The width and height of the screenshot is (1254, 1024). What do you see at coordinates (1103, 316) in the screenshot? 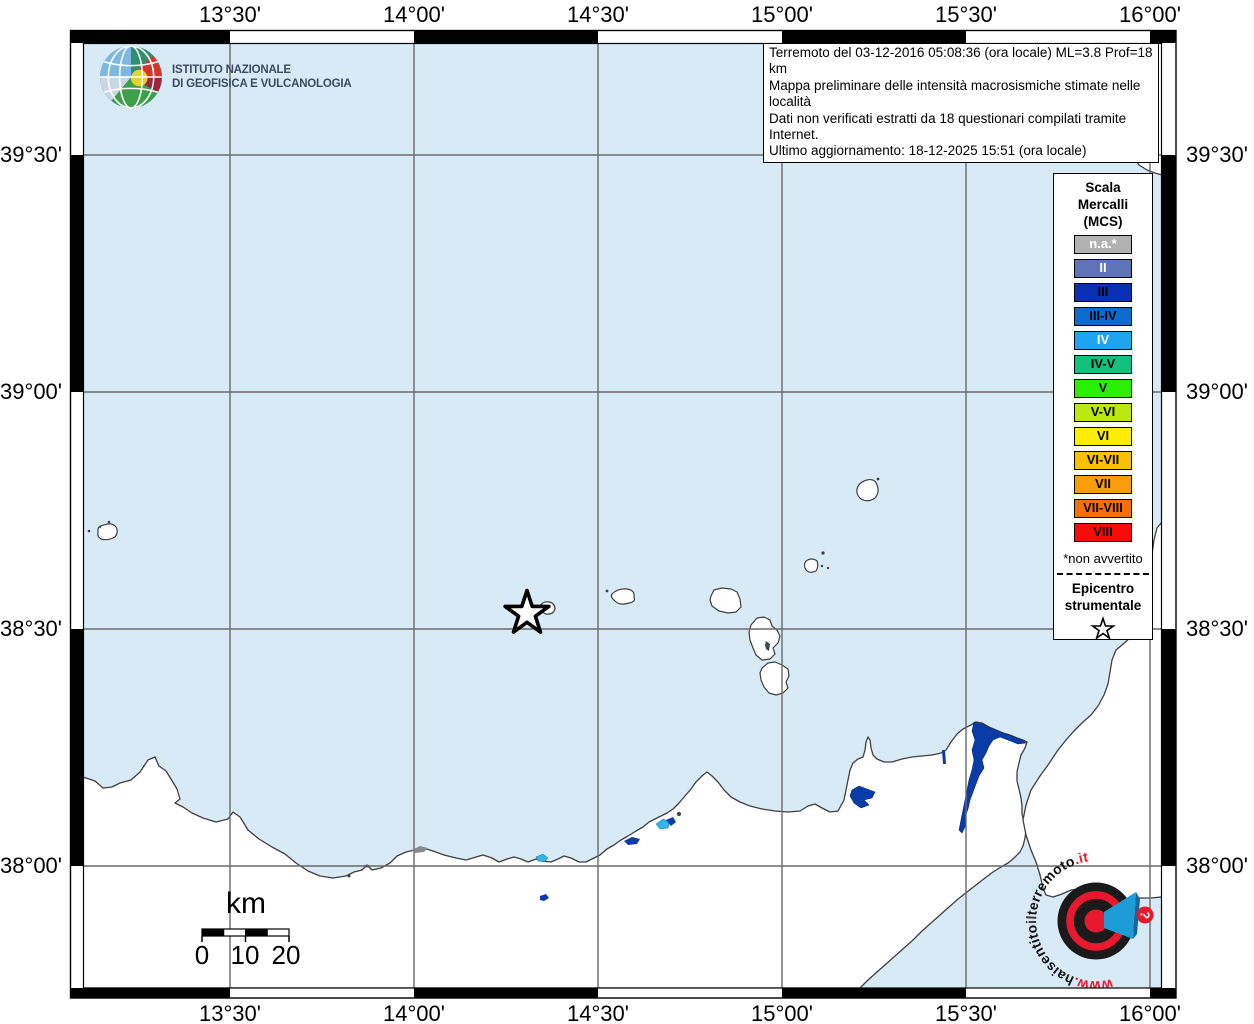
I see `legend-item-iii-iv: III-IV` at bounding box center [1103, 316].